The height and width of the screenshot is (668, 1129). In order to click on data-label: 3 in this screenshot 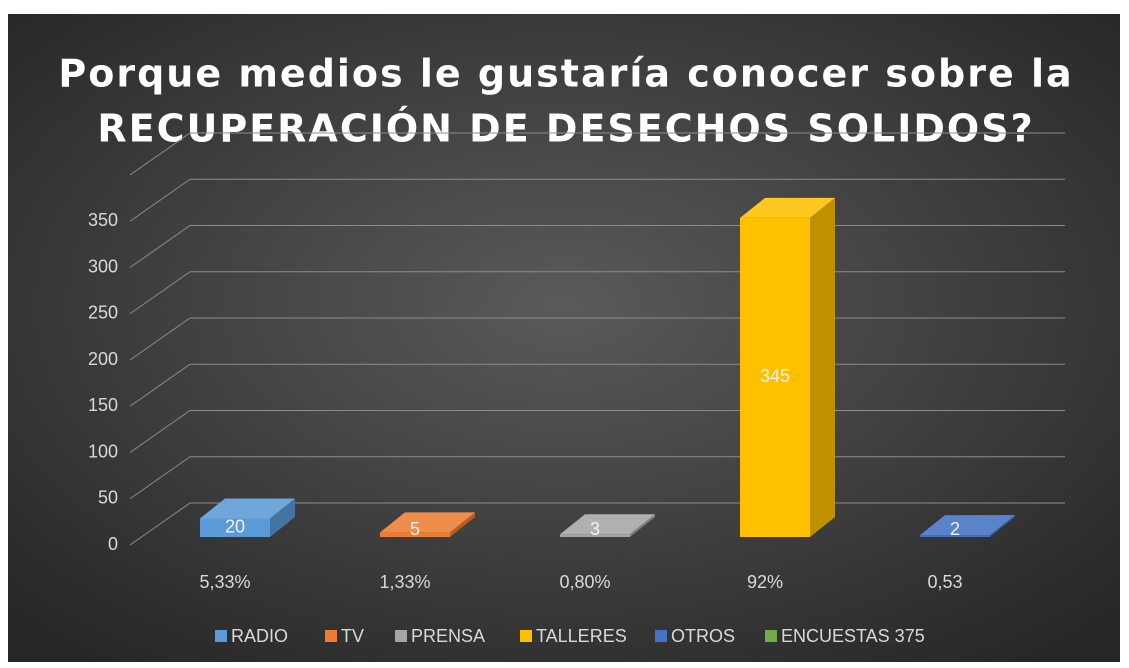, I will do `click(595, 529)`.